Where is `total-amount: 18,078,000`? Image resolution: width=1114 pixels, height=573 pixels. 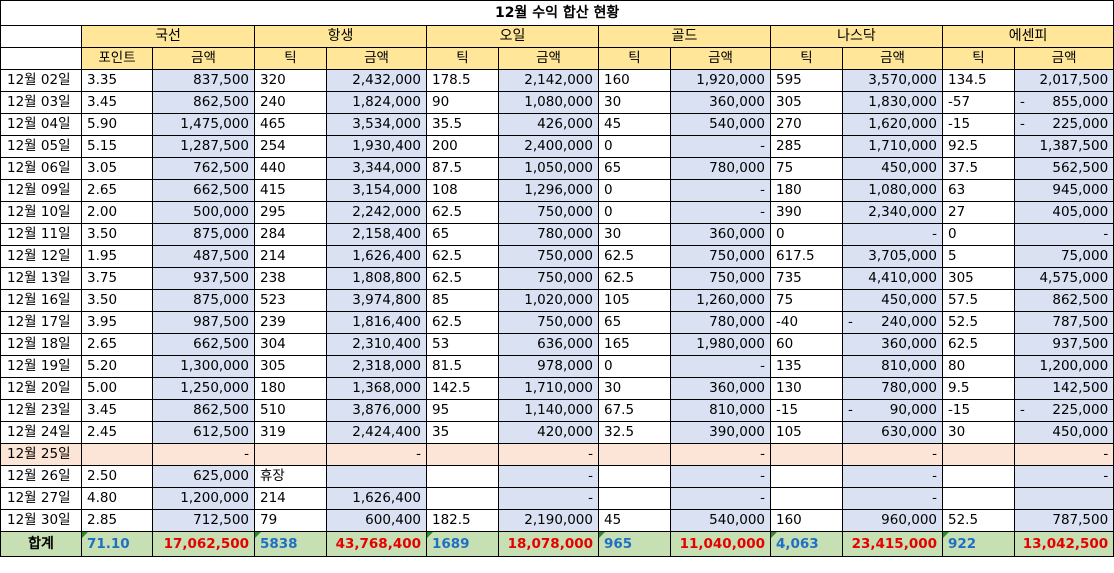
total-amount: 18,078,000 is located at coordinates (548, 544).